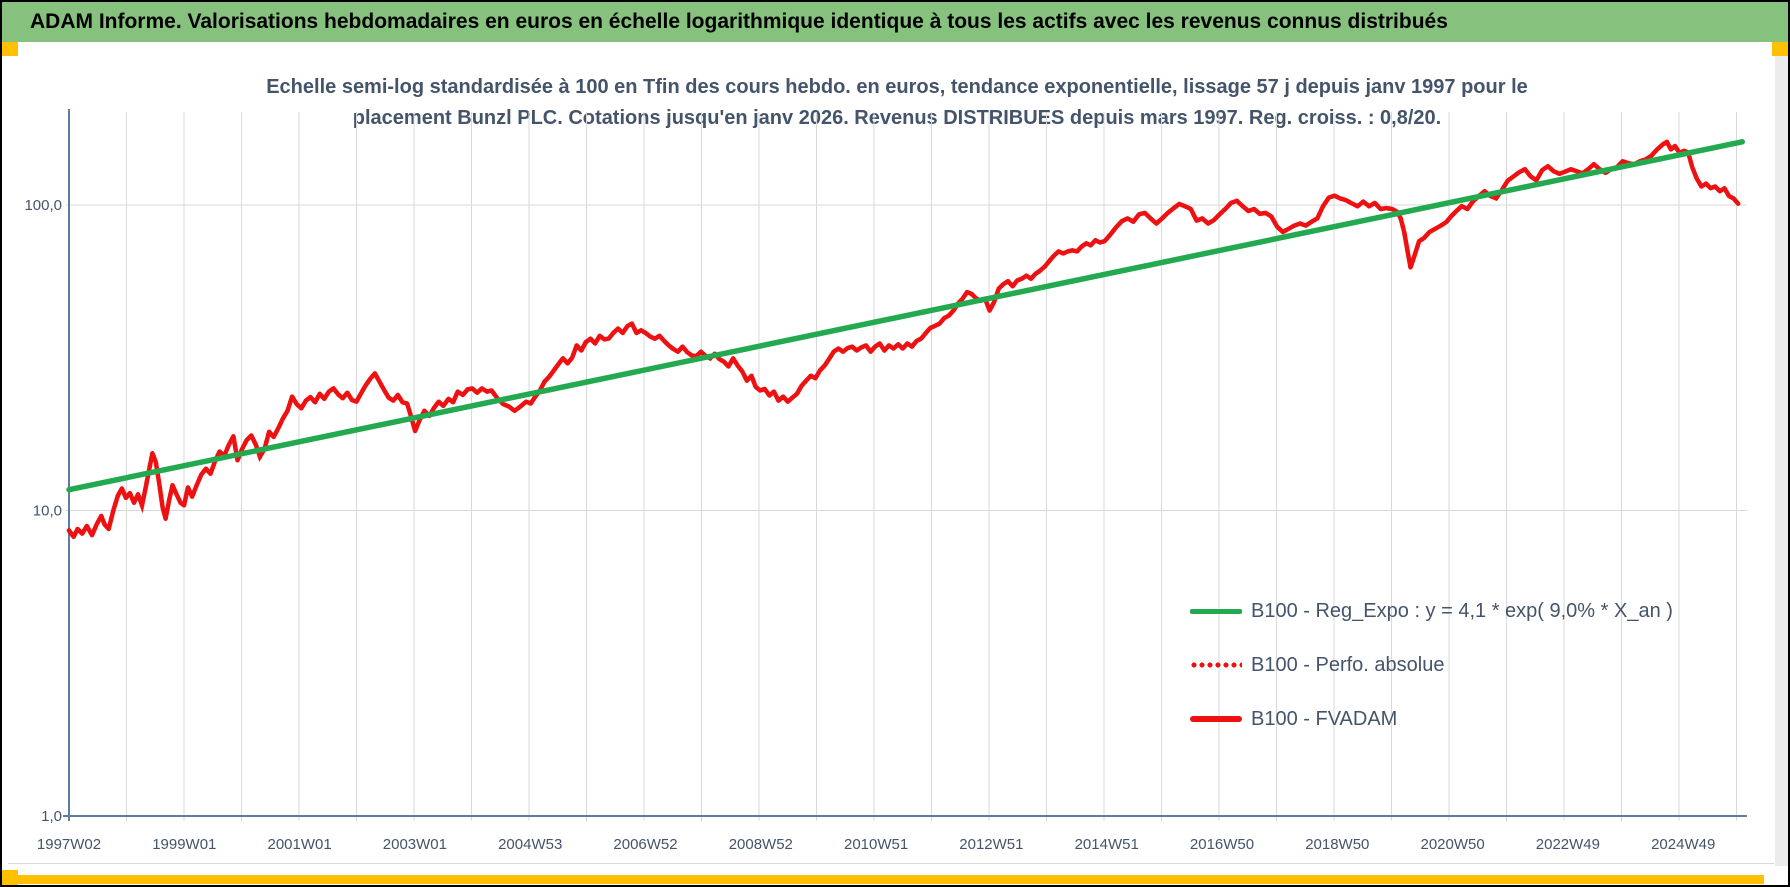 The image size is (1790, 887). What do you see at coordinates (69, 844) in the screenshot?
I see `x-axis-tick-label: 1997W02` at bounding box center [69, 844].